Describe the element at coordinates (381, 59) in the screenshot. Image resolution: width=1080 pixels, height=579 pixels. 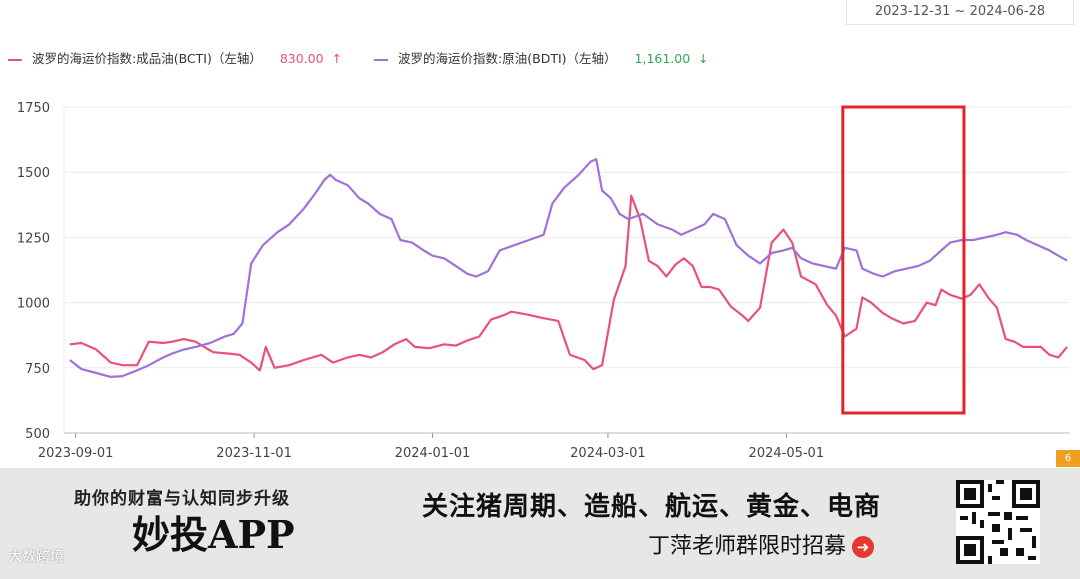
I see `legend-swatch-bdti` at that location.